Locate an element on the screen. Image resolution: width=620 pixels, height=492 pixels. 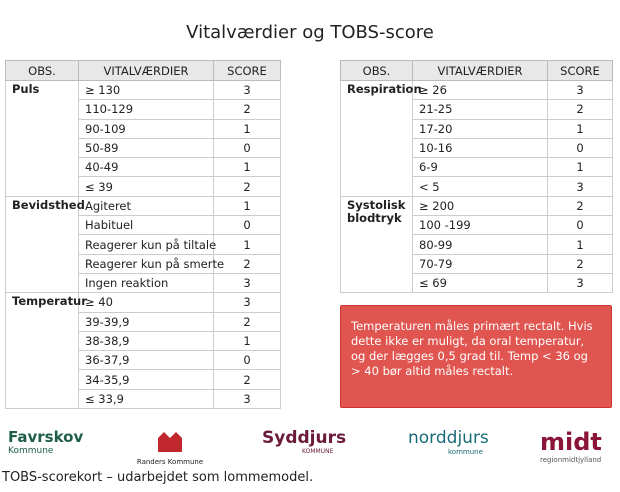
row: Reagerer kun på smerte 2 is located at coordinates (143, 263).